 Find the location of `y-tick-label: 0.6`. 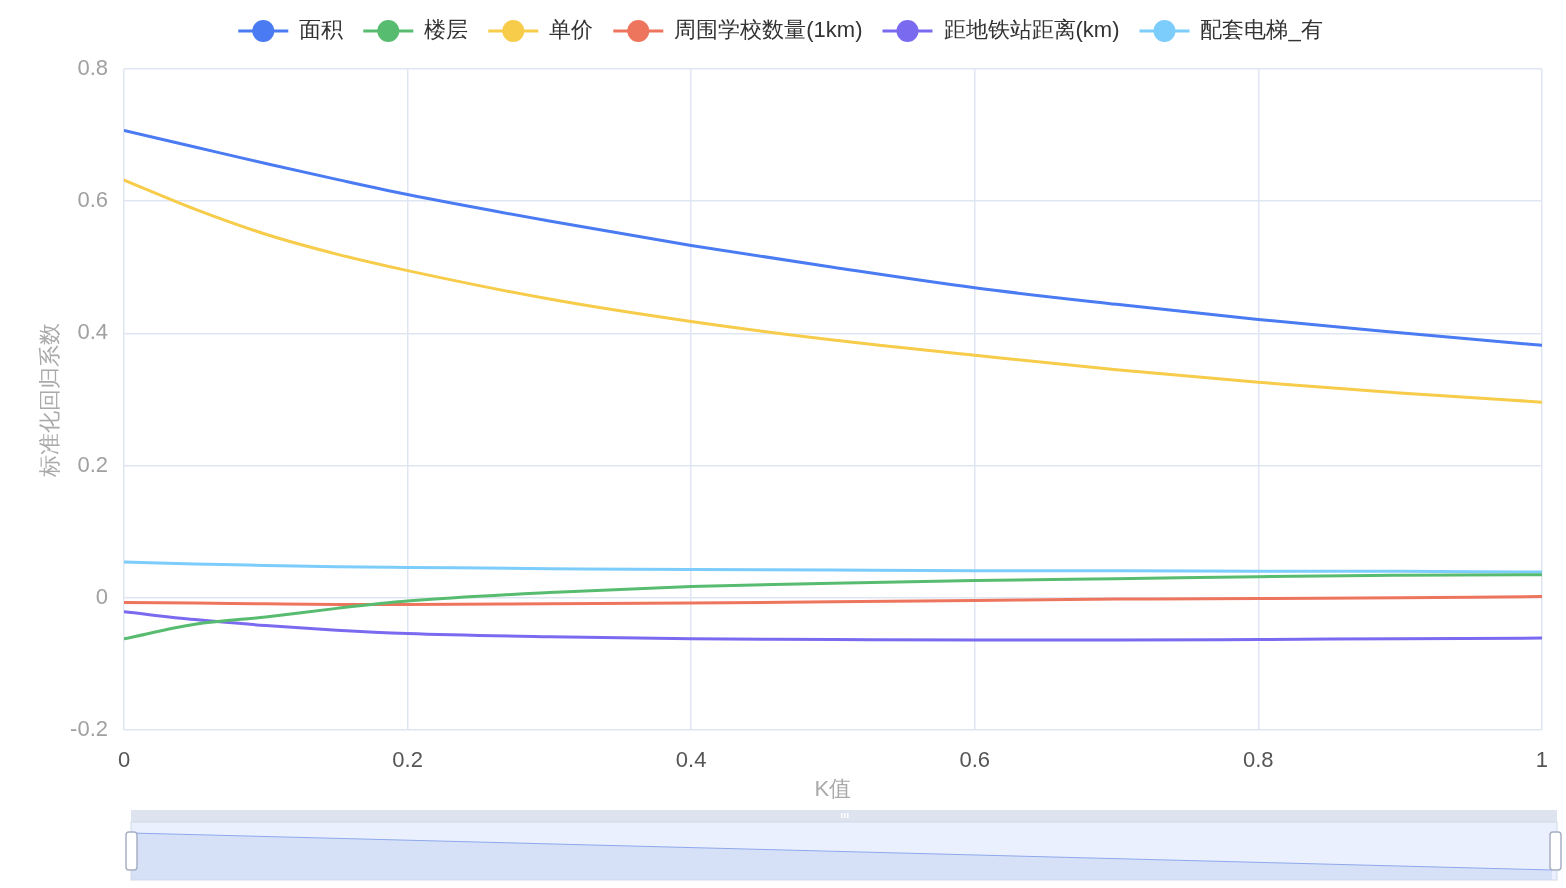

y-tick-label: 0.6 is located at coordinates (92, 200).